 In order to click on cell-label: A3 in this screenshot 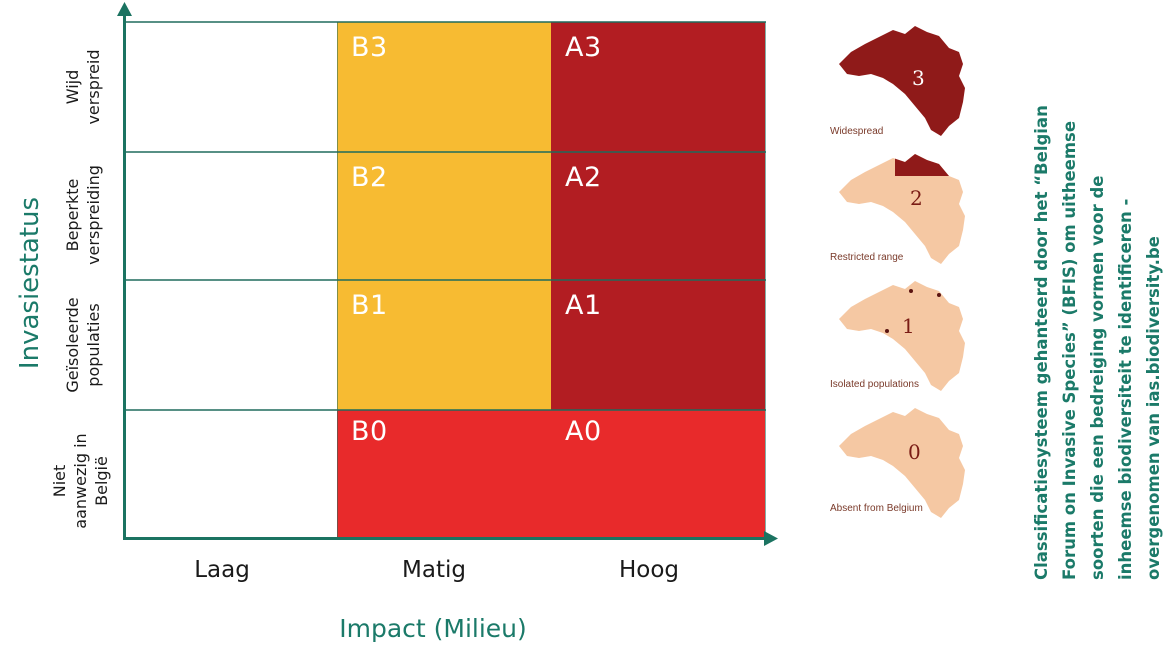, I will do `click(583, 47)`.